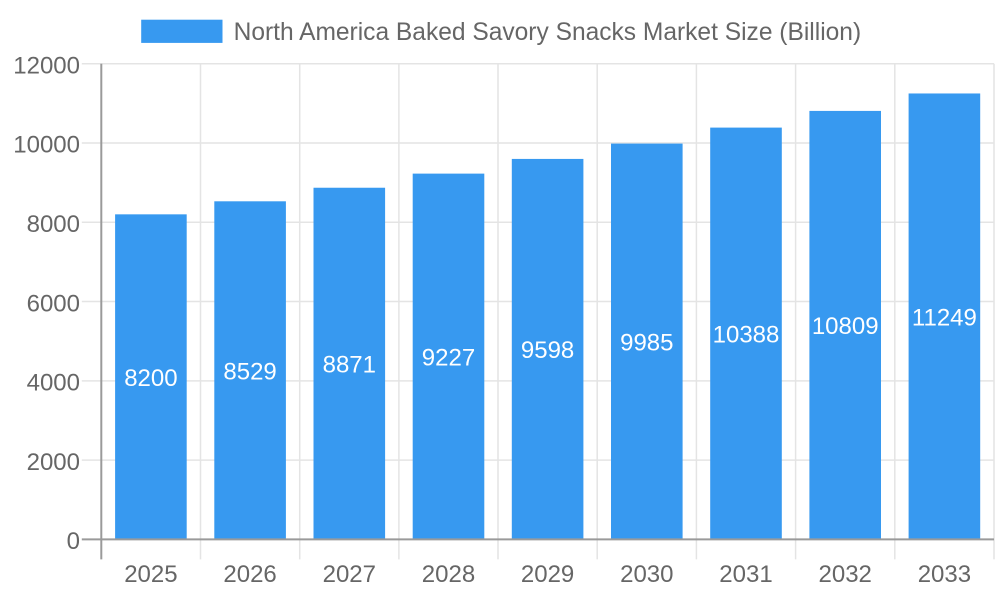  I want to click on svg-text: 0, so click(73, 541).